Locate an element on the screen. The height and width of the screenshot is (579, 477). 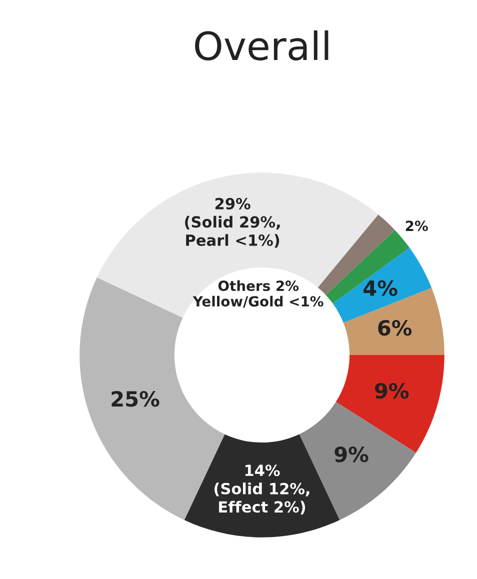
data-label: 14% (Solid 12%, Effect 2%) is located at coordinates (262, 489).